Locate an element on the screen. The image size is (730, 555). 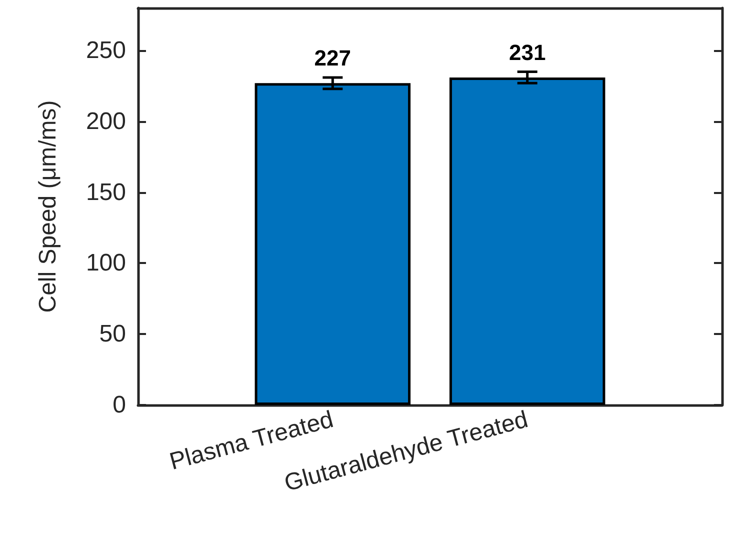
y-tick-label: 50 is located at coordinates (112, 334).